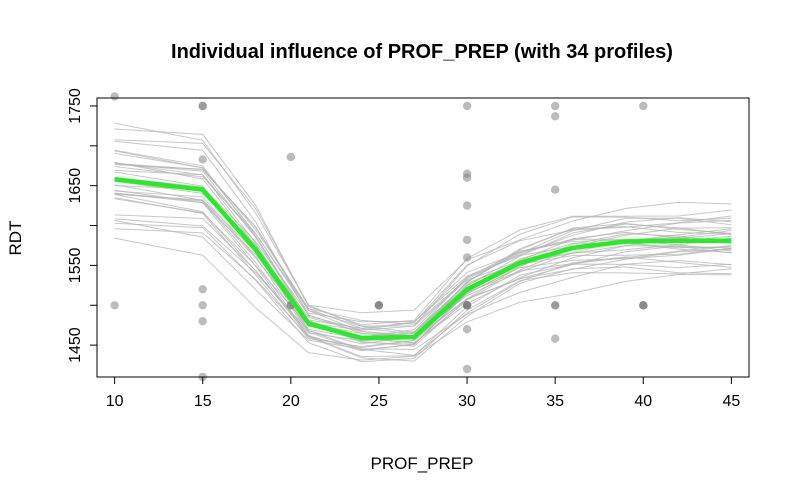  Describe the element at coordinates (15, 238) in the screenshot. I see `y-axis-label: RDT` at that location.